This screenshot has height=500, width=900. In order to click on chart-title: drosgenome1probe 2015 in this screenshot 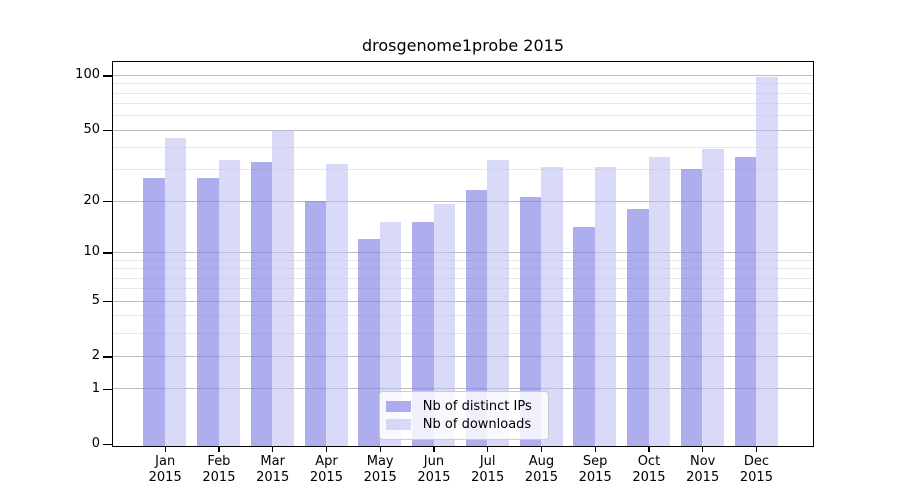, I will do `click(463, 45)`.